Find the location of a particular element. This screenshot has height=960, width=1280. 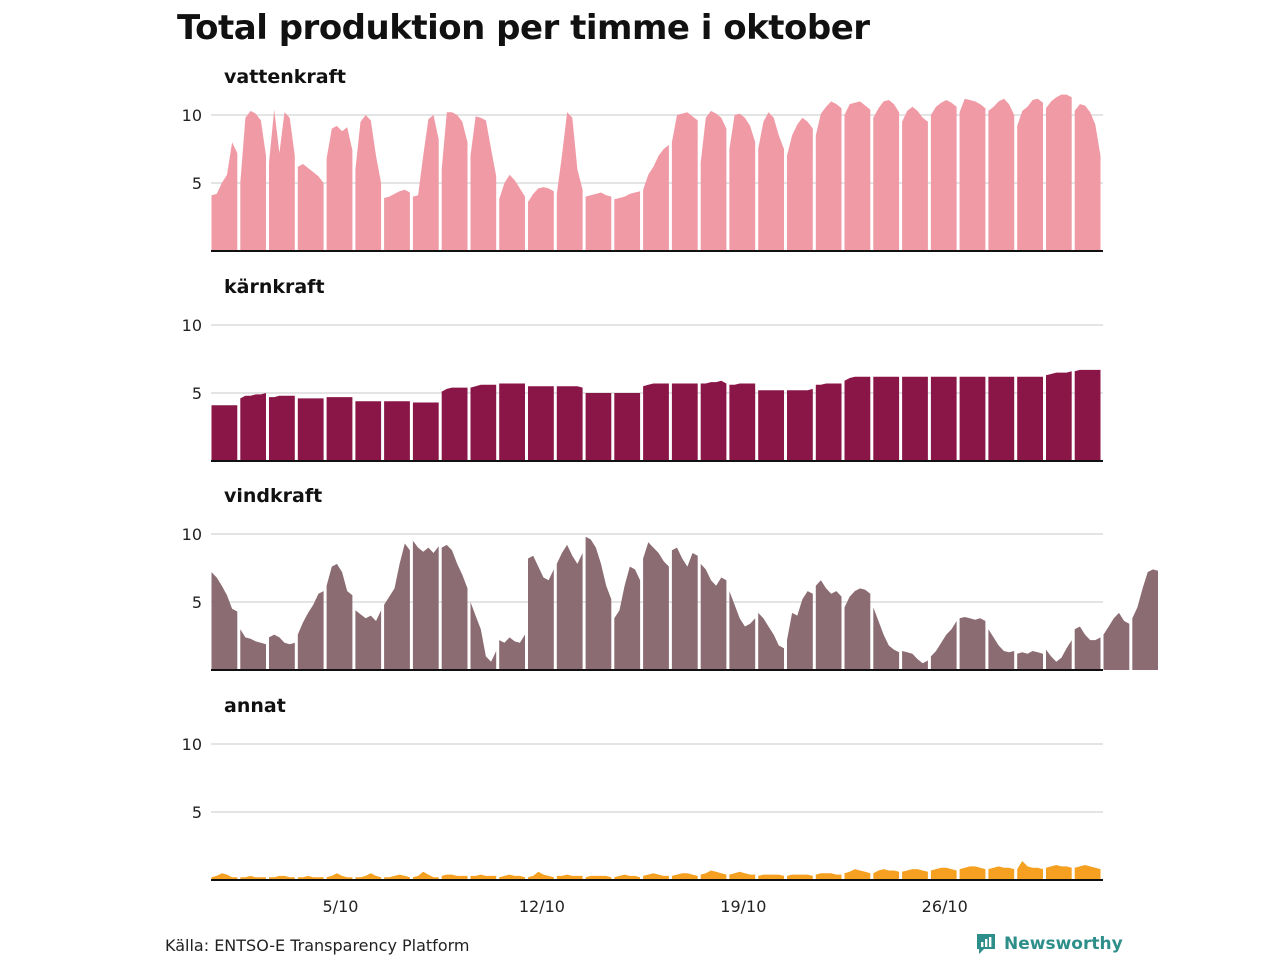

x-tick-label: 26/10 is located at coordinates (945, 906).